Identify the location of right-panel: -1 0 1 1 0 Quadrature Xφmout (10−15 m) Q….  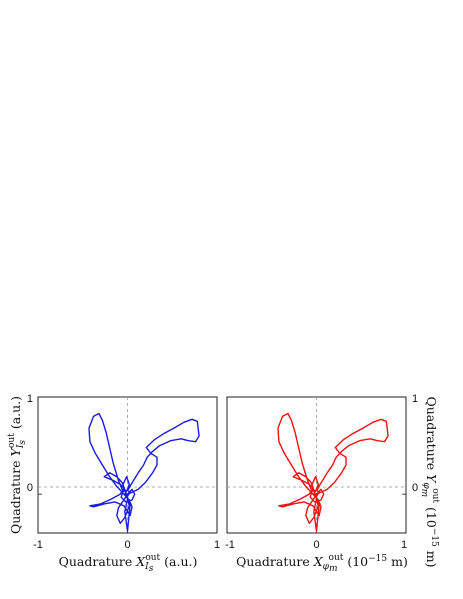
(332, 483).